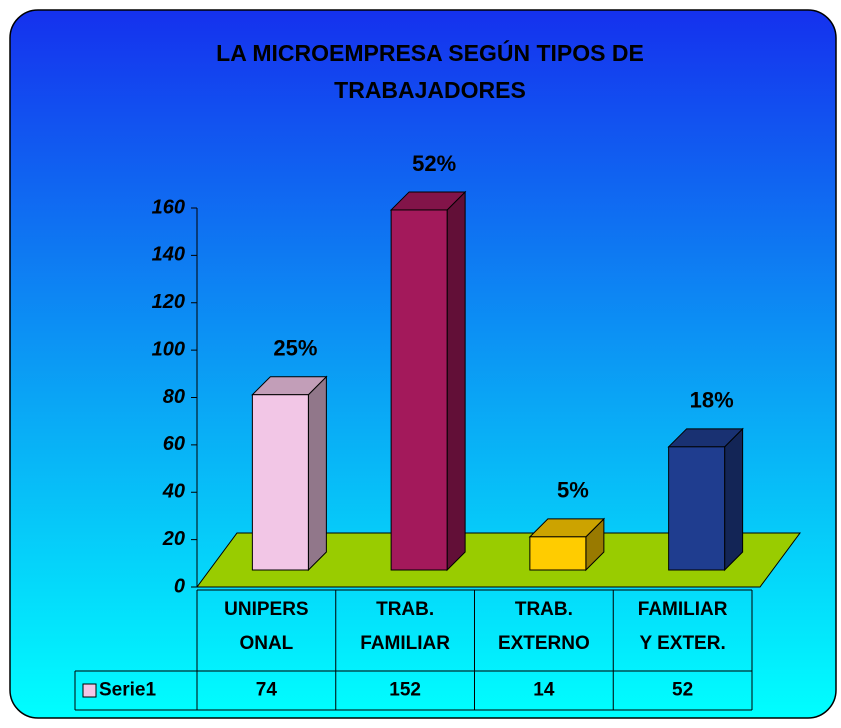 This screenshot has width=841, height=728. I want to click on y-tick-label: 120, so click(168, 302).